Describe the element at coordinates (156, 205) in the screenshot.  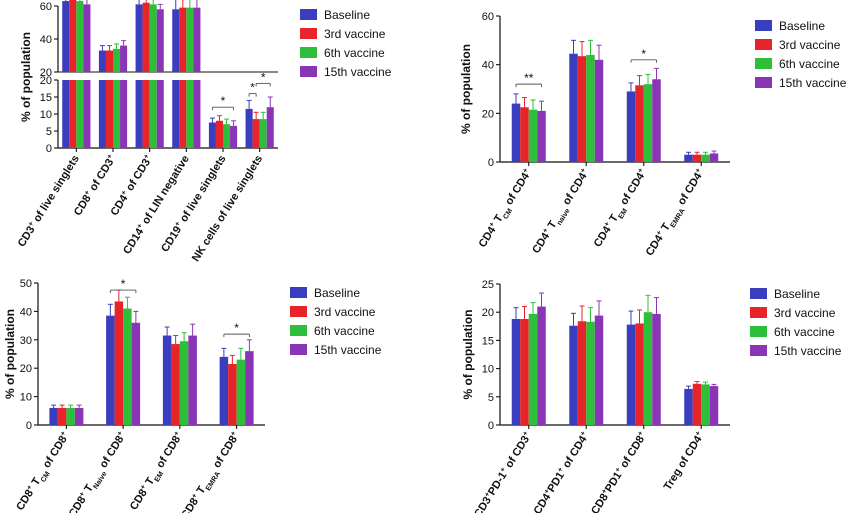
I see `x-tick-label: CD14+ of LIN negative` at that location.